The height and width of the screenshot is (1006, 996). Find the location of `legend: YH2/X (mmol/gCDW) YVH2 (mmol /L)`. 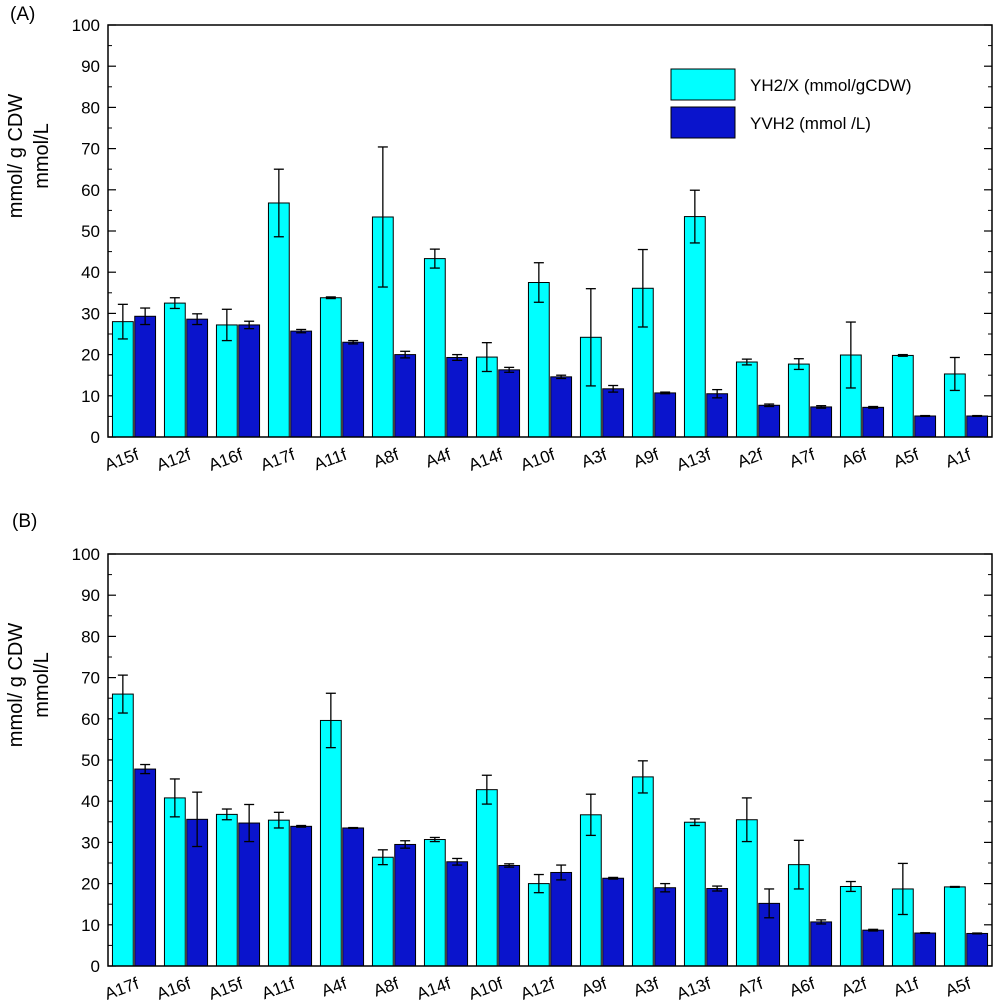

legend: YH2/X (mmol/gCDW) YVH2 (mmol /L) is located at coordinates (791, 103).